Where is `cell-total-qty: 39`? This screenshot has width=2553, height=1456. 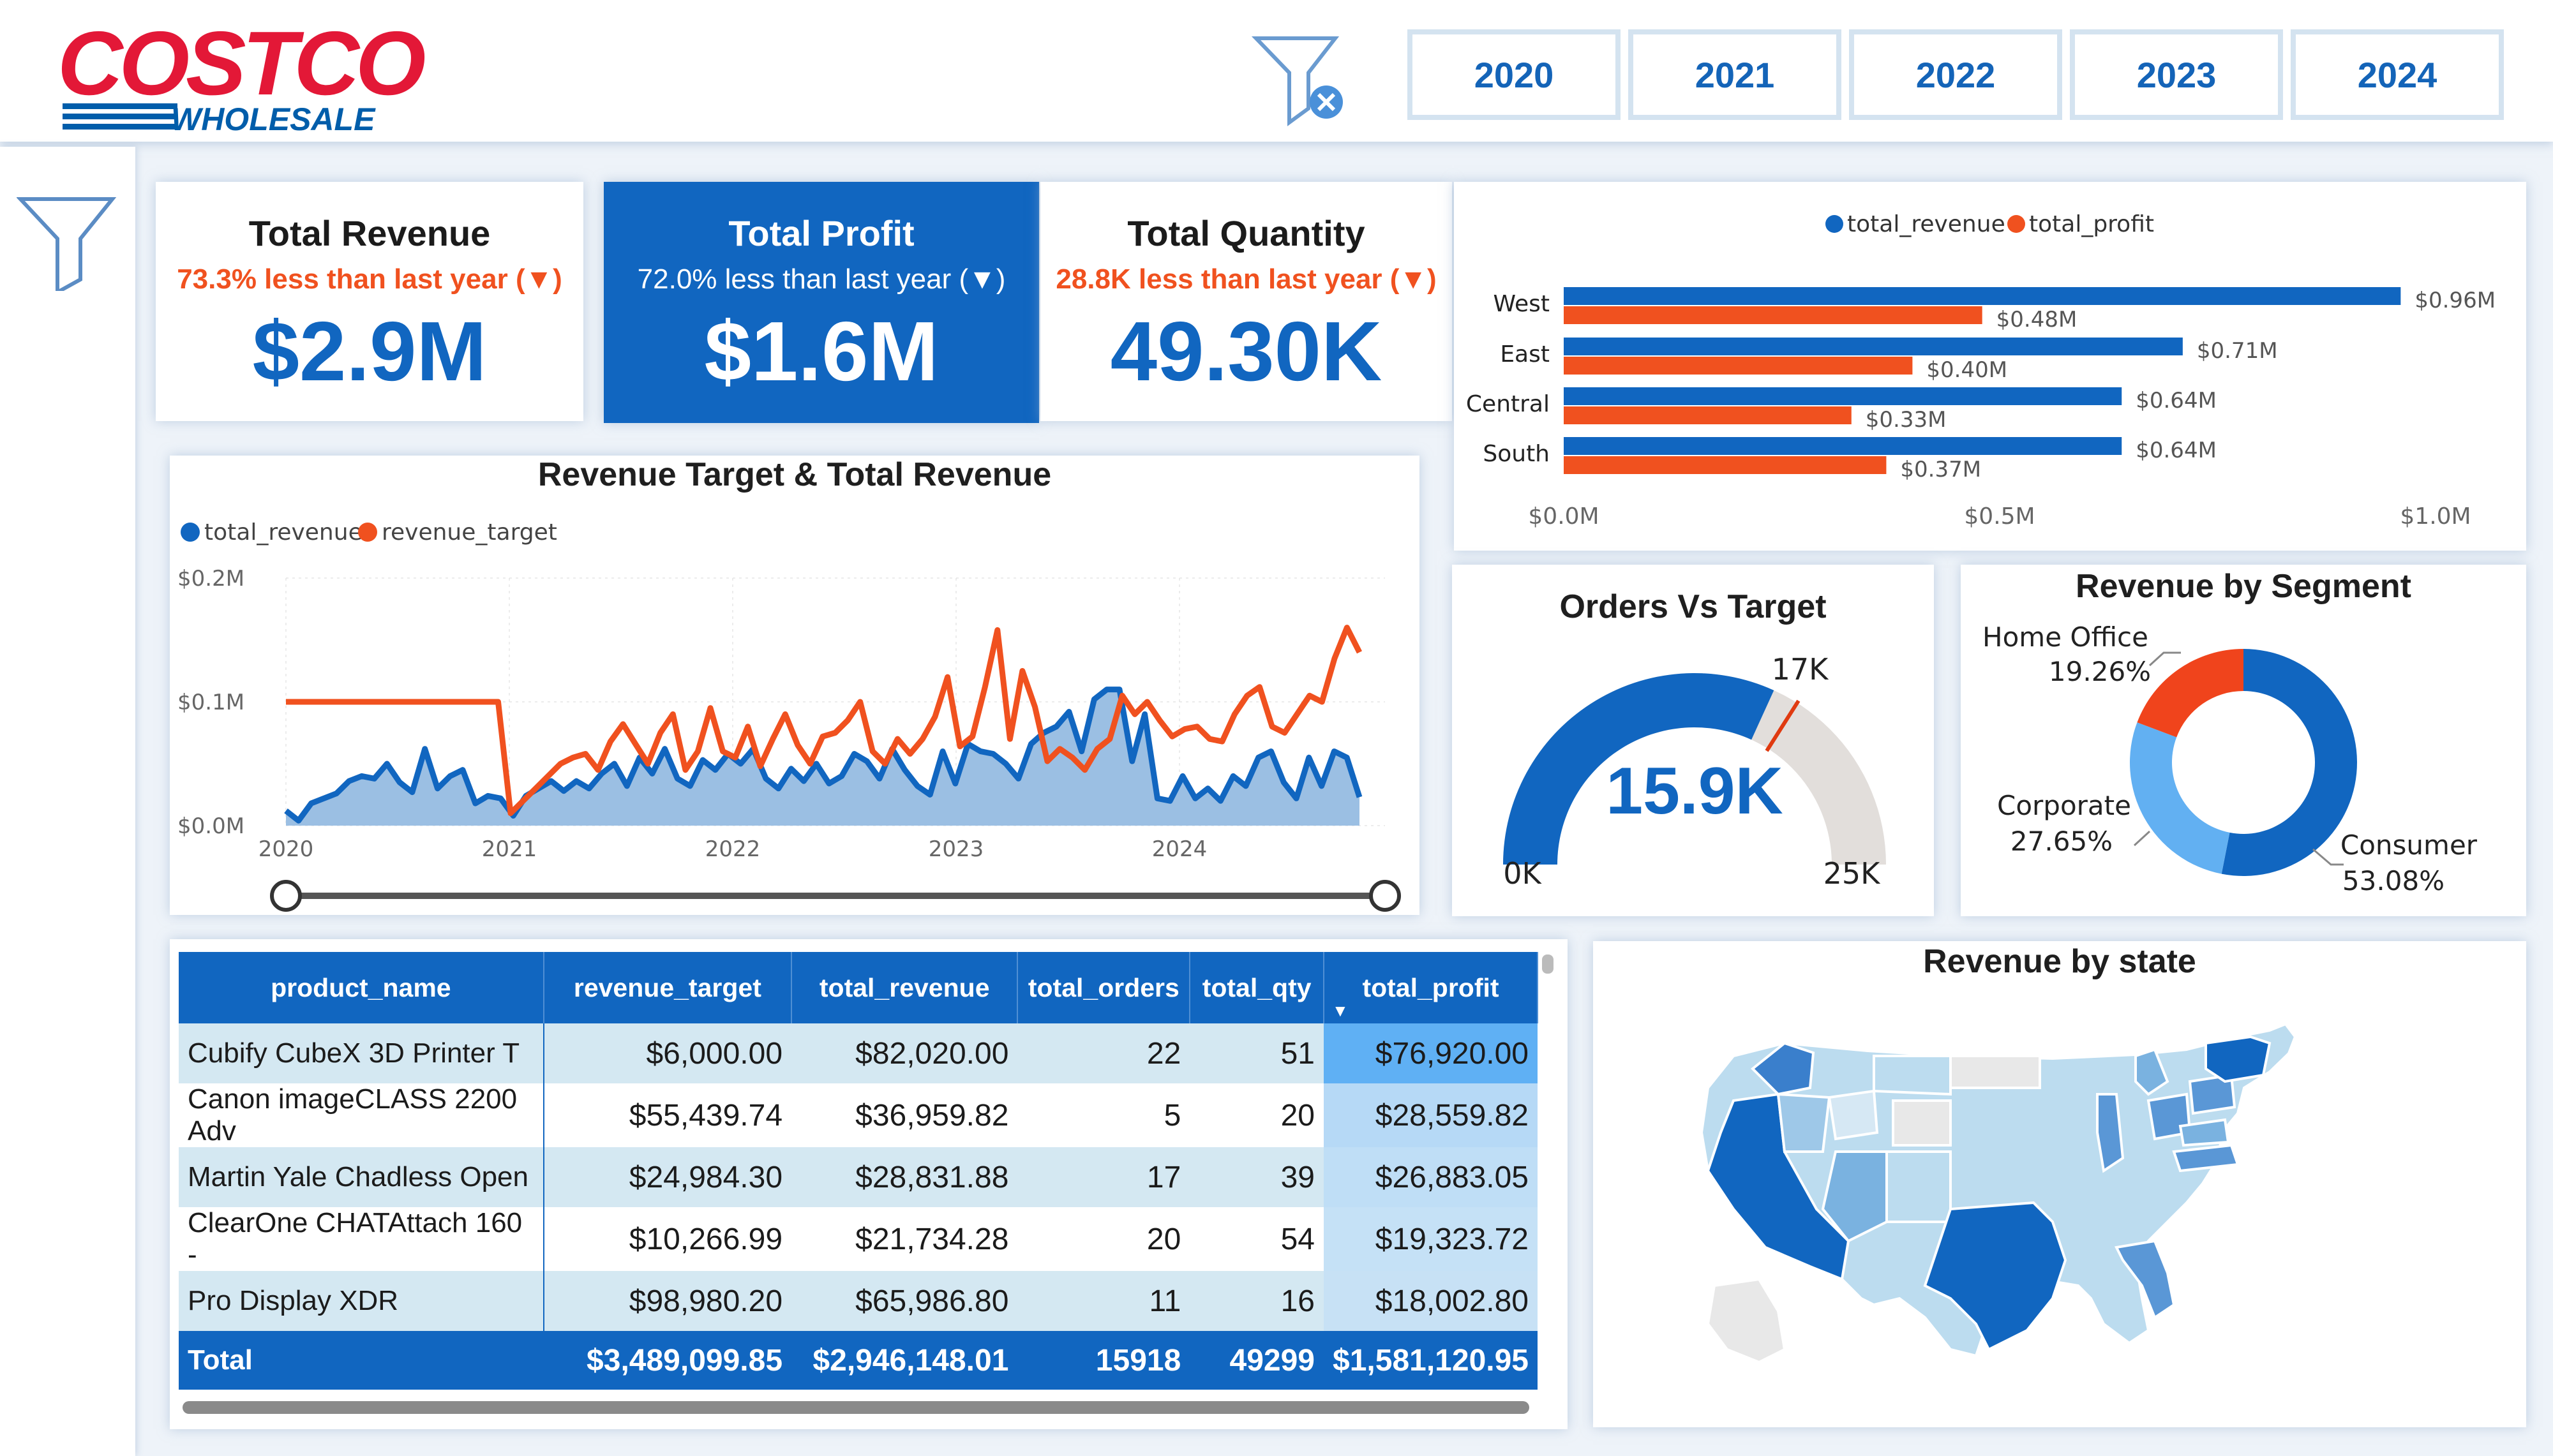 cell-total-qty: 39 is located at coordinates (1257, 1177).